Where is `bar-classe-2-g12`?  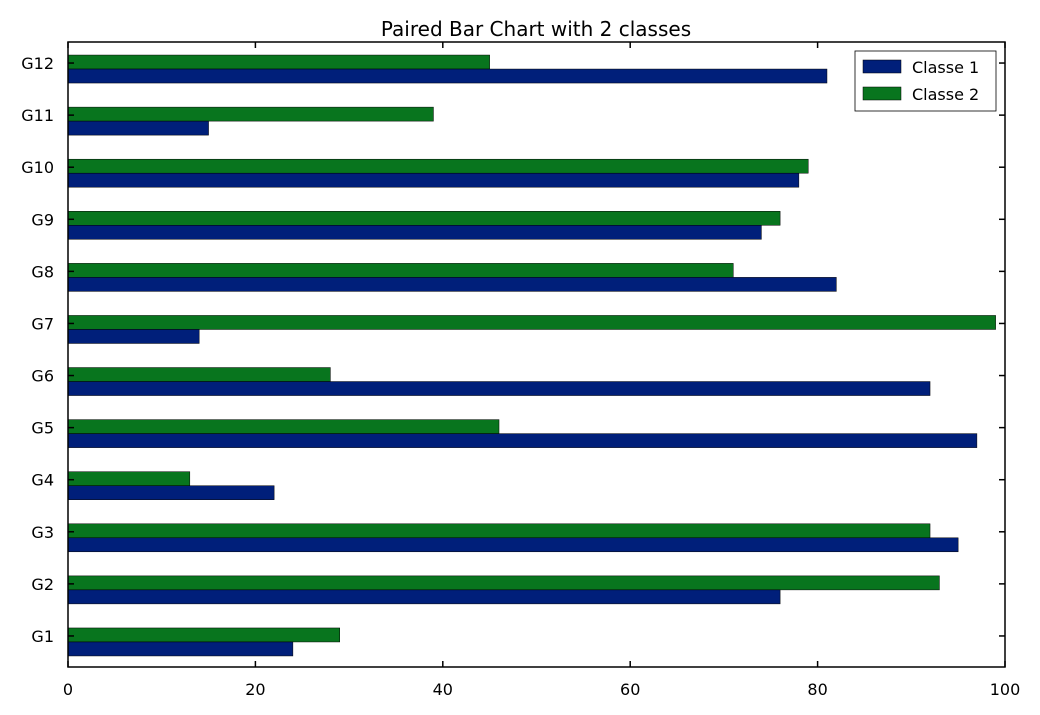
bar-classe-2-g12 is located at coordinates (278, 62).